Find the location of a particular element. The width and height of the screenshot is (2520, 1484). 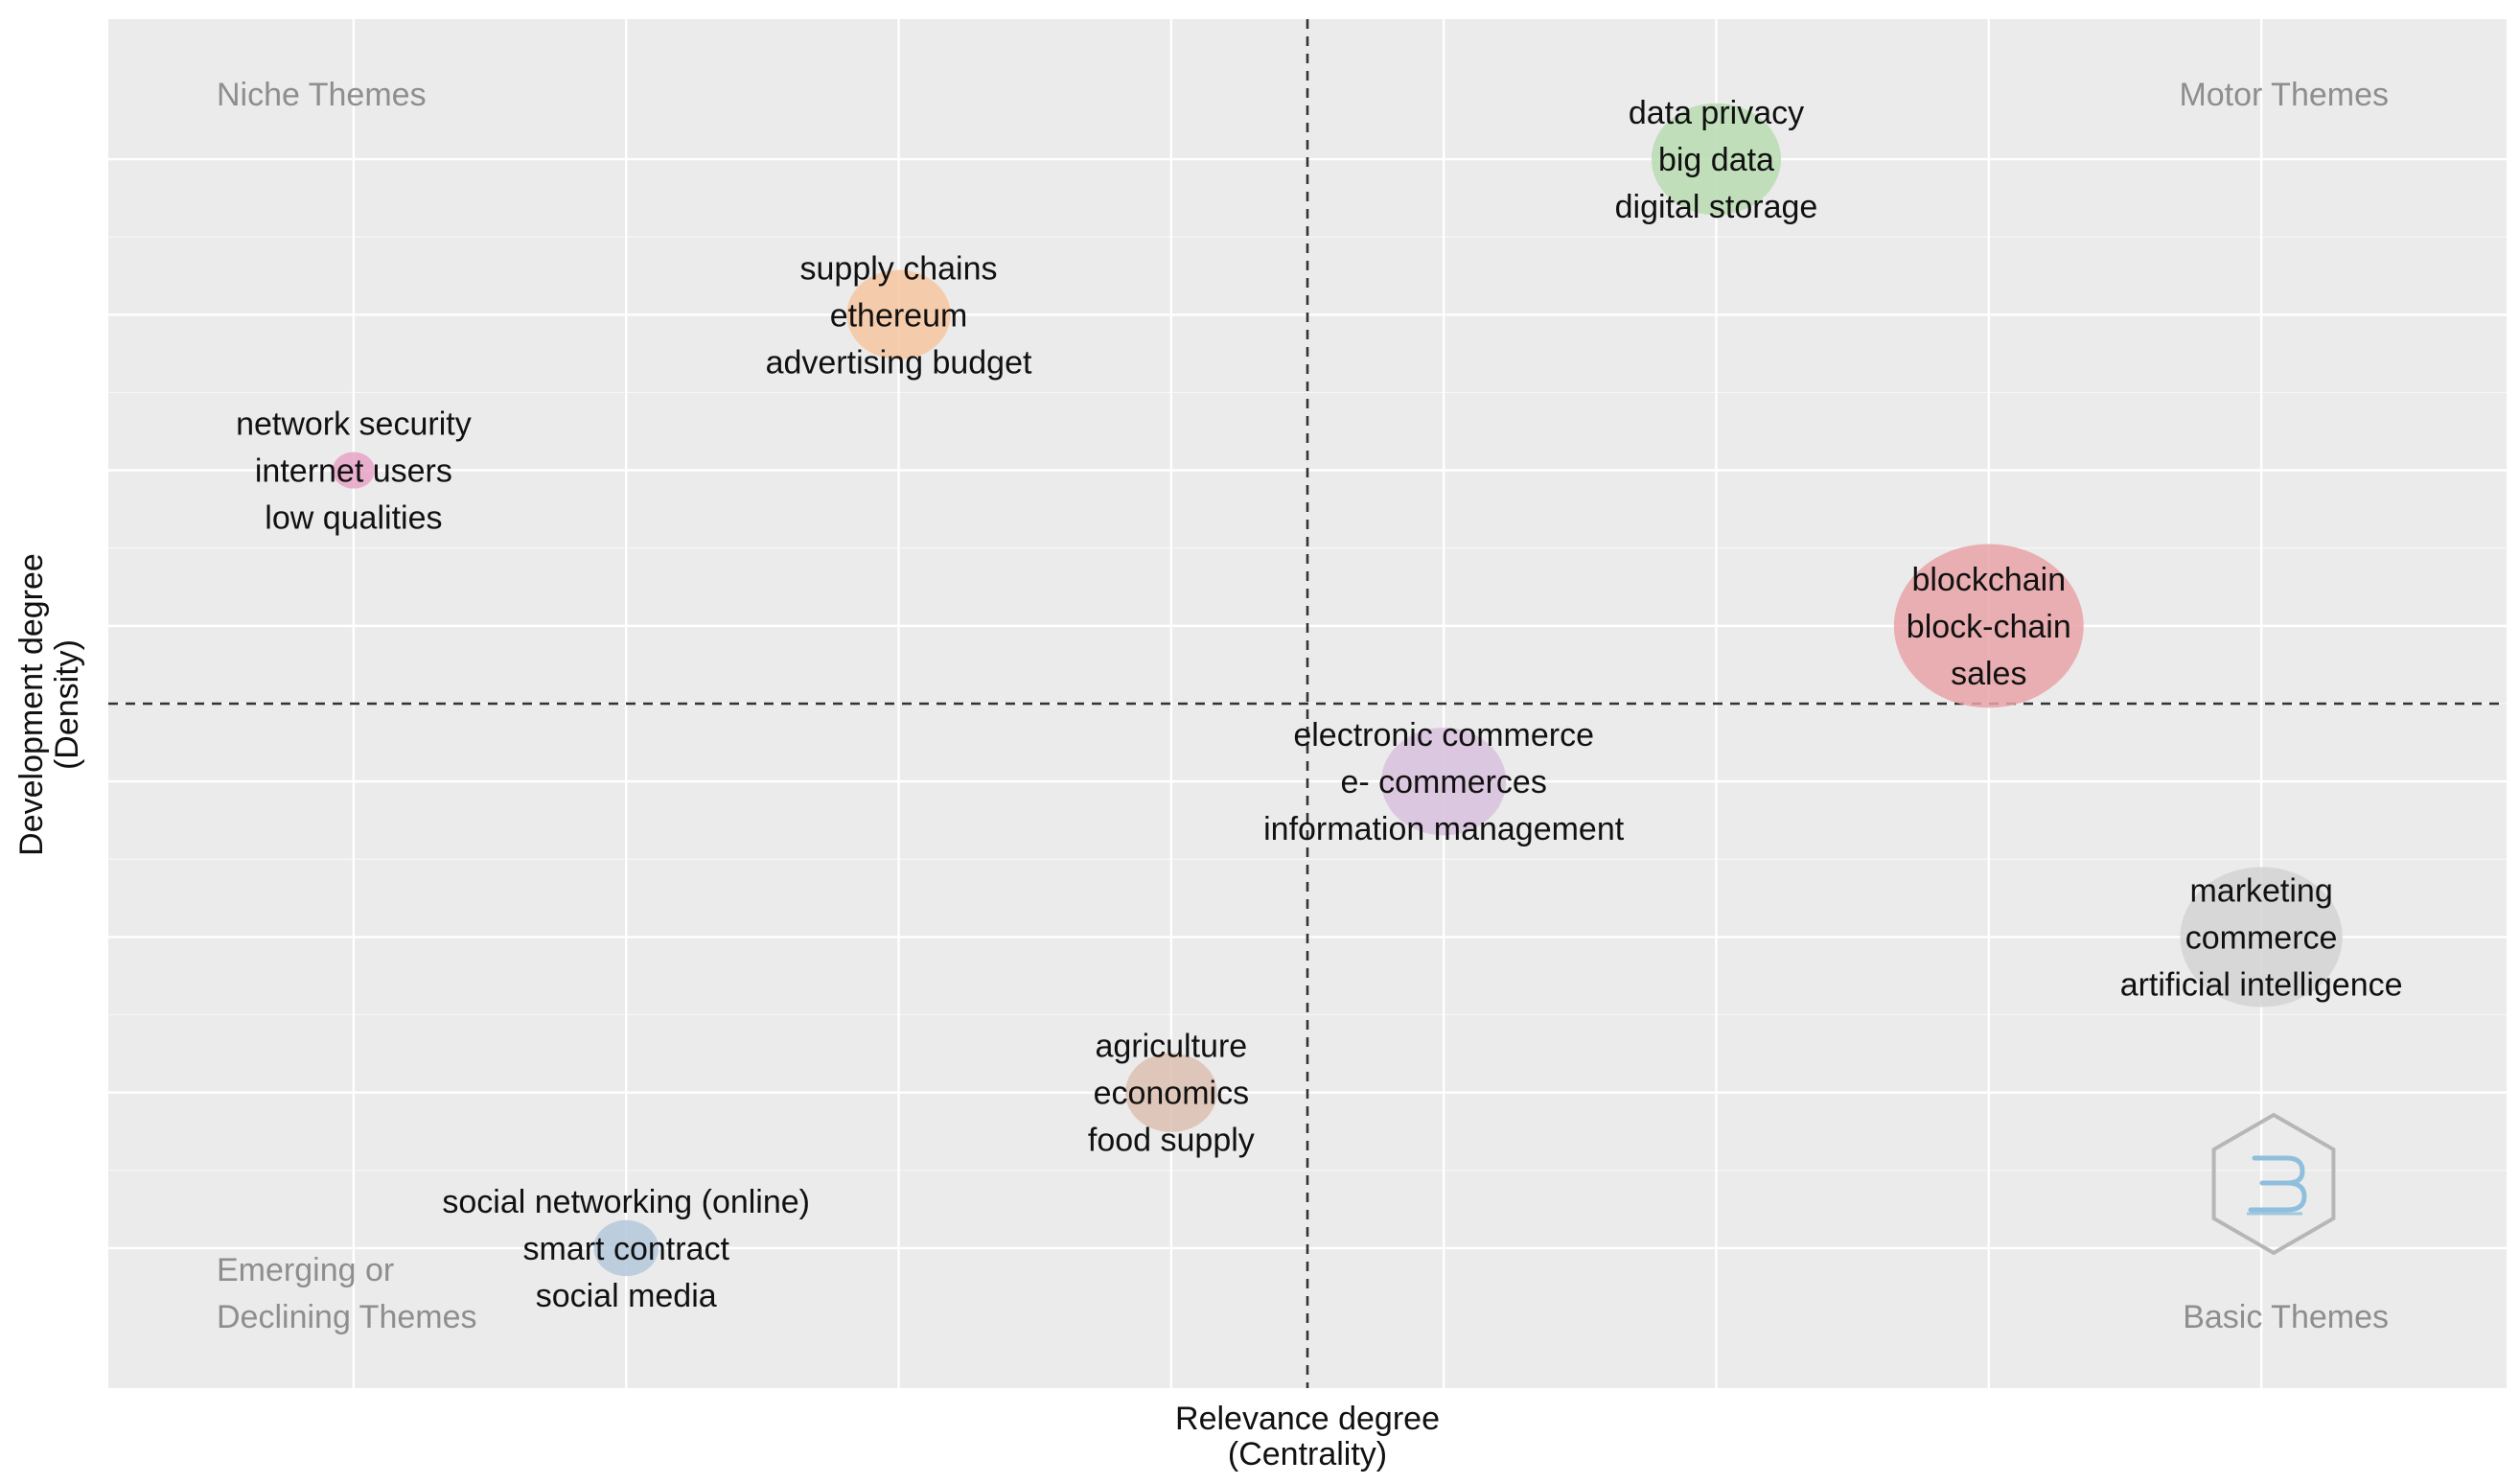

cluster-label: social media is located at coordinates (626, 1296).